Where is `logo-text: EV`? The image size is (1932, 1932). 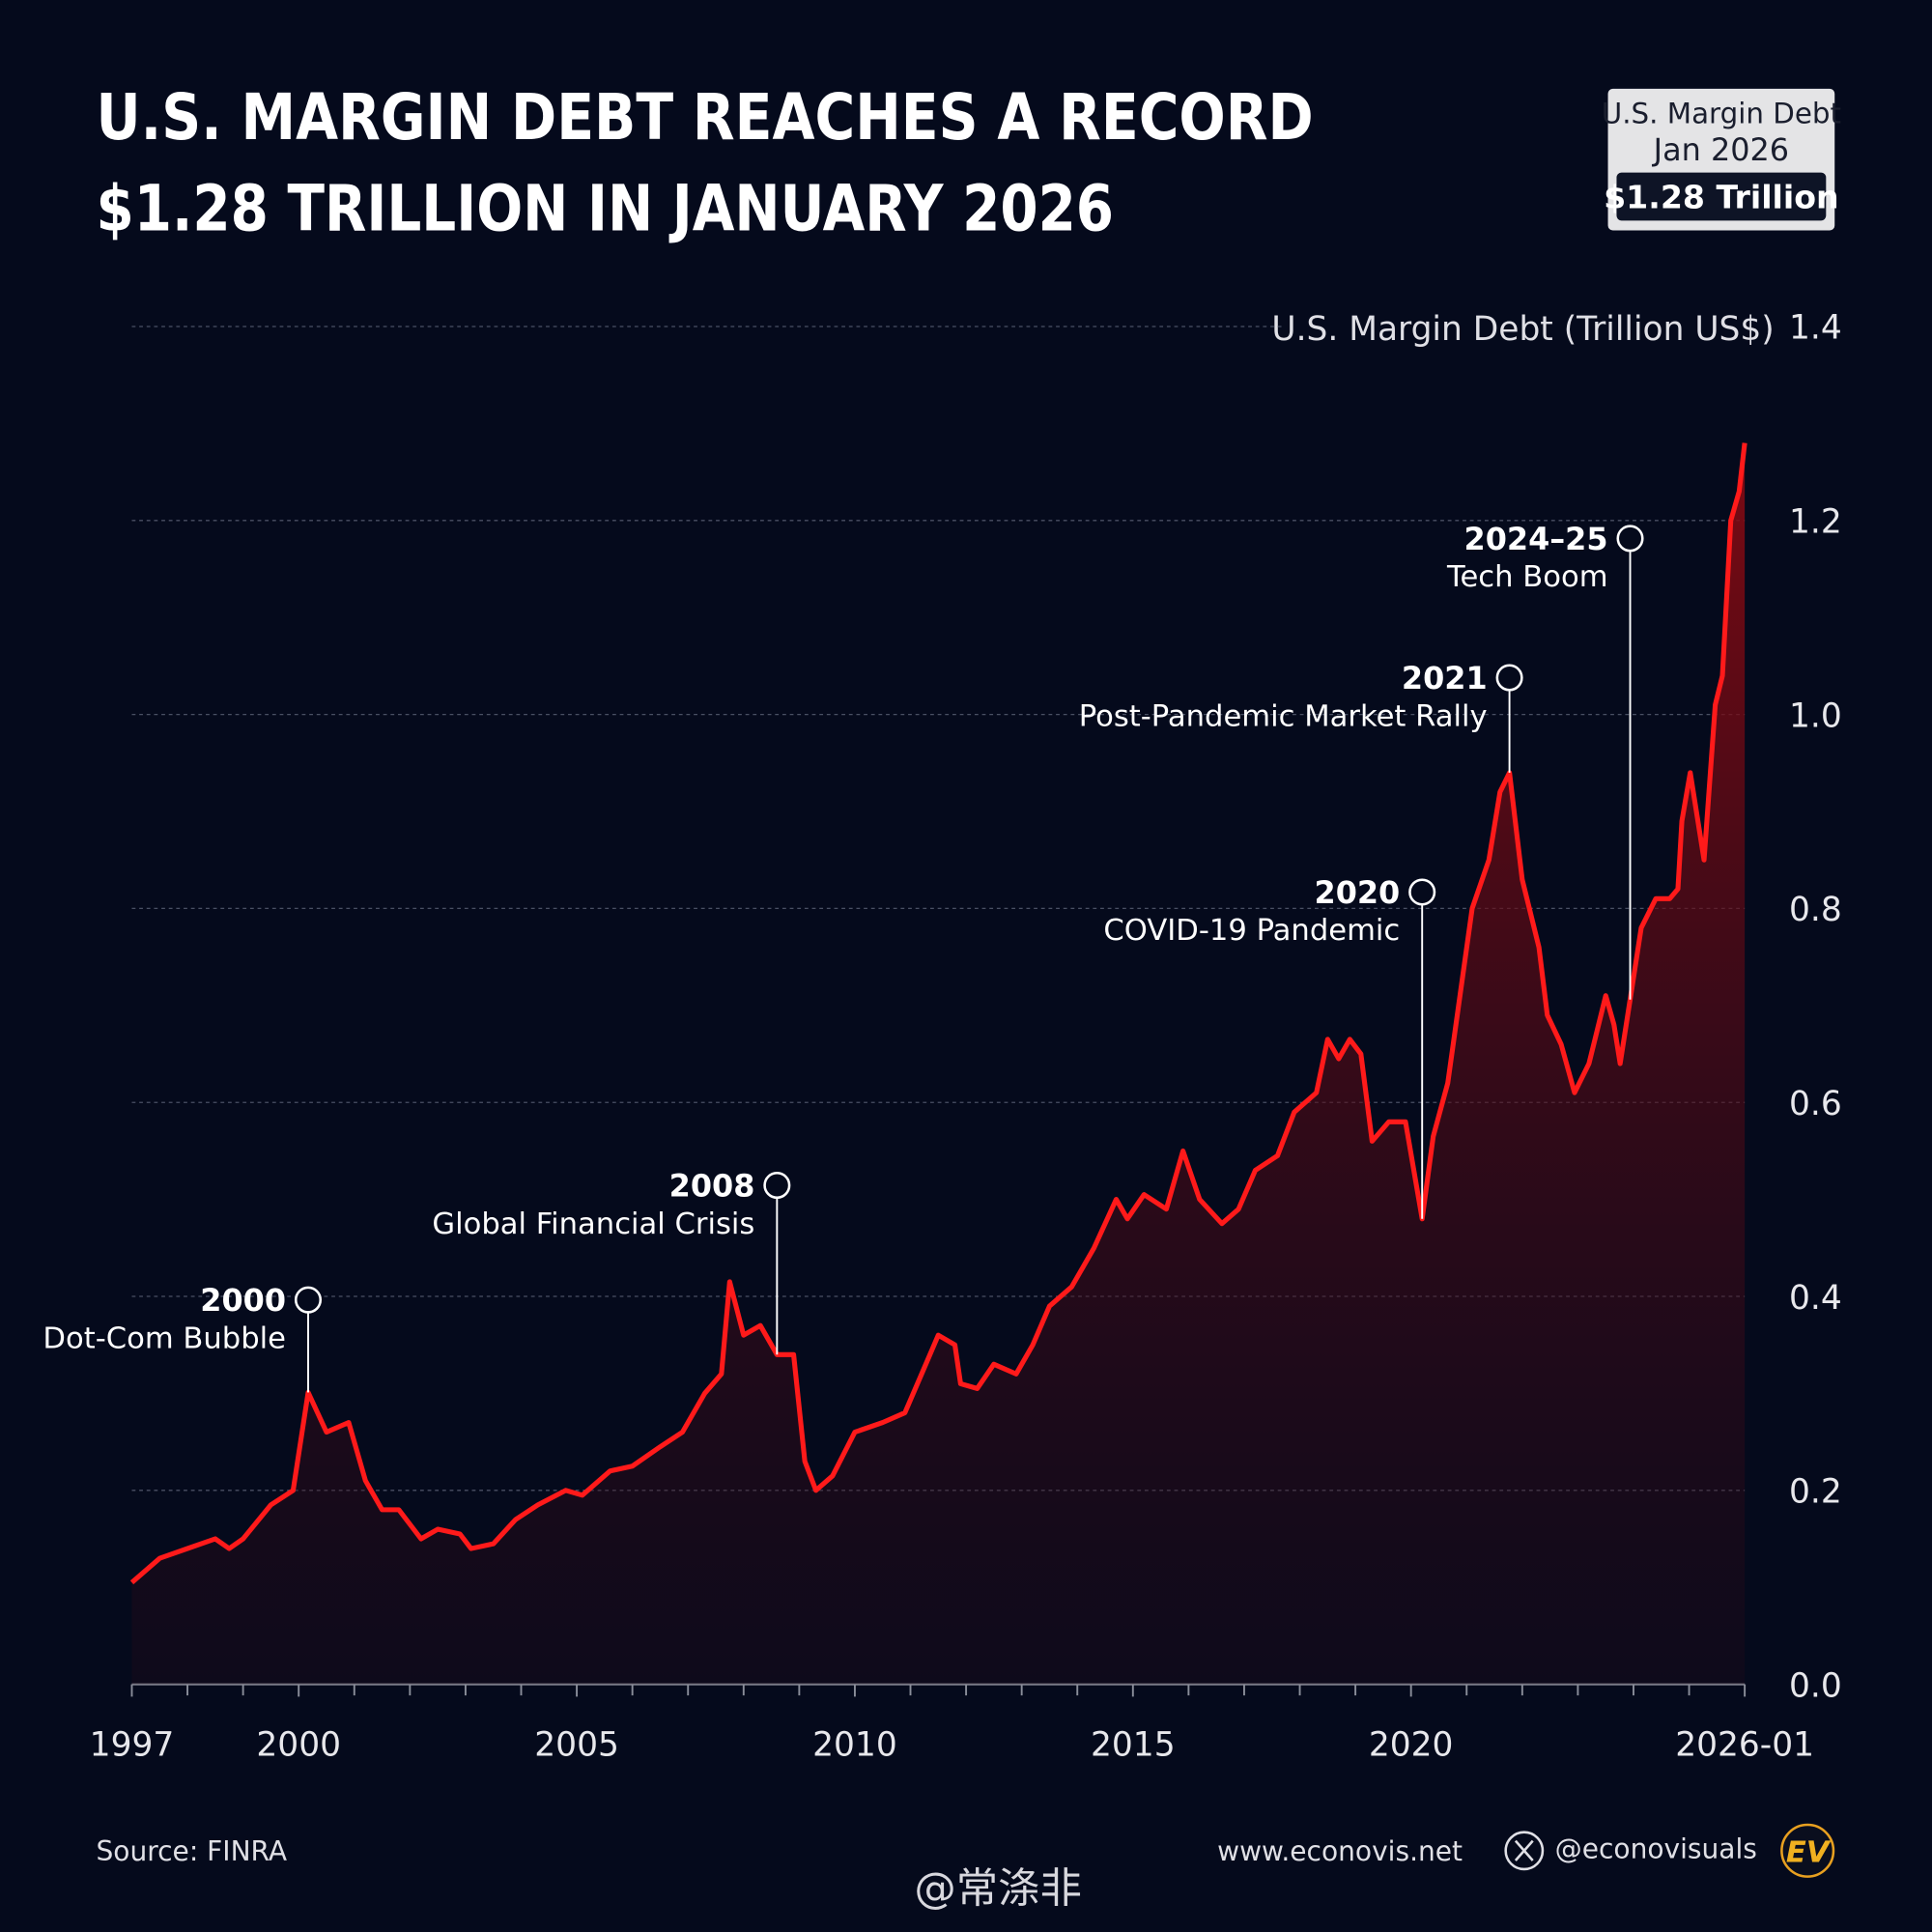 logo-text: EV is located at coordinates (1809, 1852).